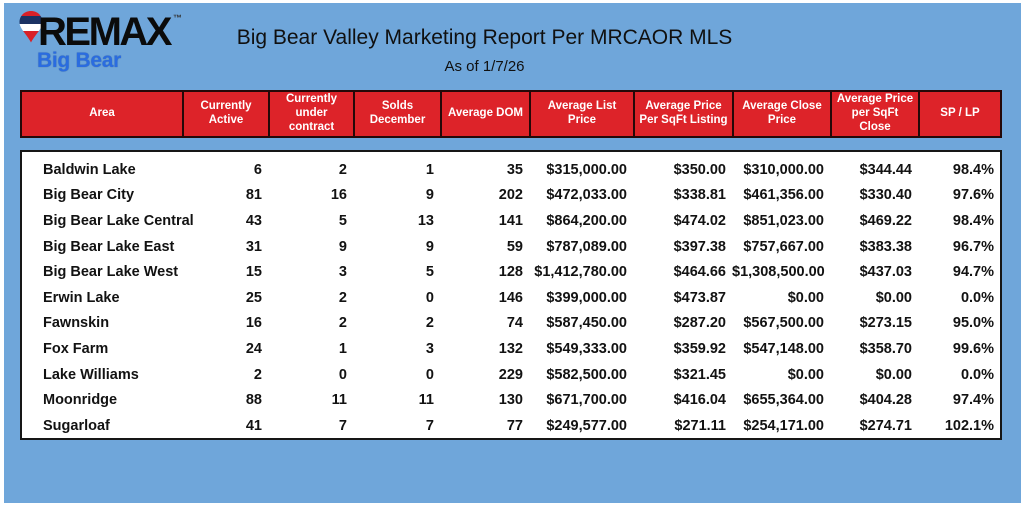 This screenshot has width=1024, height=510. I want to click on value-cell: 43, so click(253, 220).